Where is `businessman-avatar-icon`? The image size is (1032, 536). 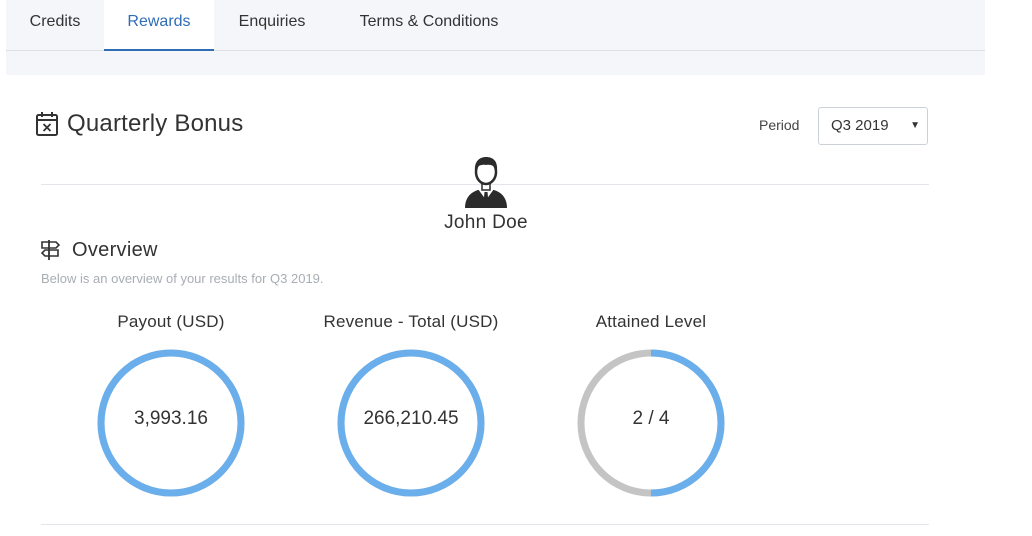 businessman-avatar-icon is located at coordinates (486, 182).